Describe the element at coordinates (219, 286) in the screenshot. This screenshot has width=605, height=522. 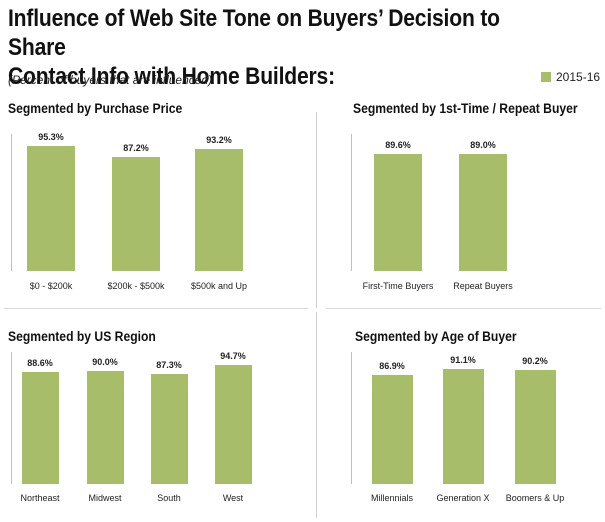
I see `category-label-1-3: $500k and Up` at that location.